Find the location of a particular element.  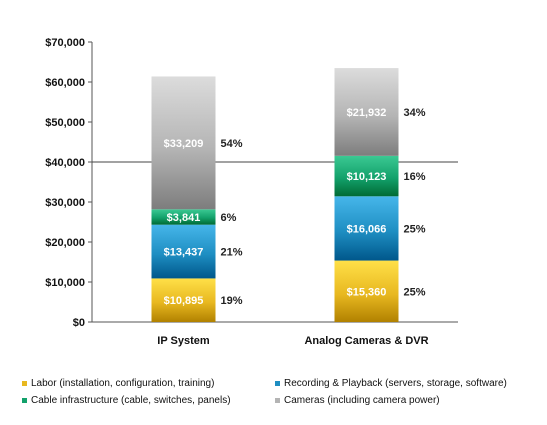

y-tick-label: $20,000 is located at coordinates (65, 243).